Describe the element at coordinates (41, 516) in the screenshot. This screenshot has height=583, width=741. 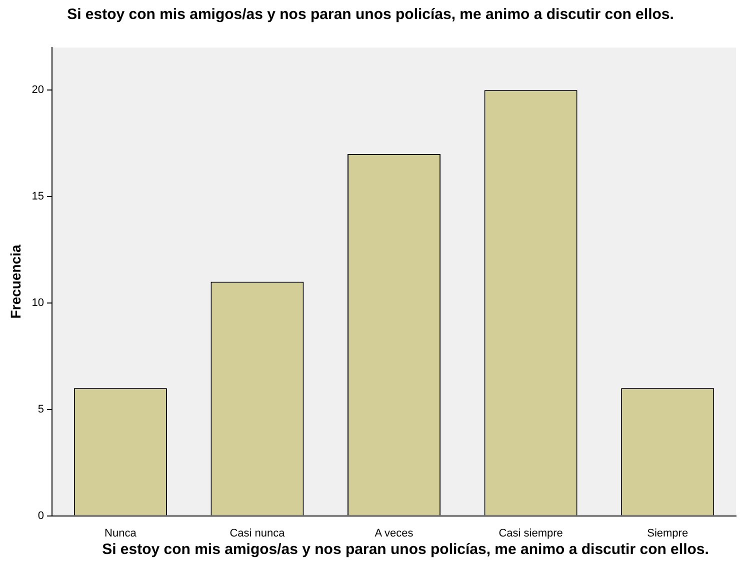
I see `y-tick-label: 0` at that location.